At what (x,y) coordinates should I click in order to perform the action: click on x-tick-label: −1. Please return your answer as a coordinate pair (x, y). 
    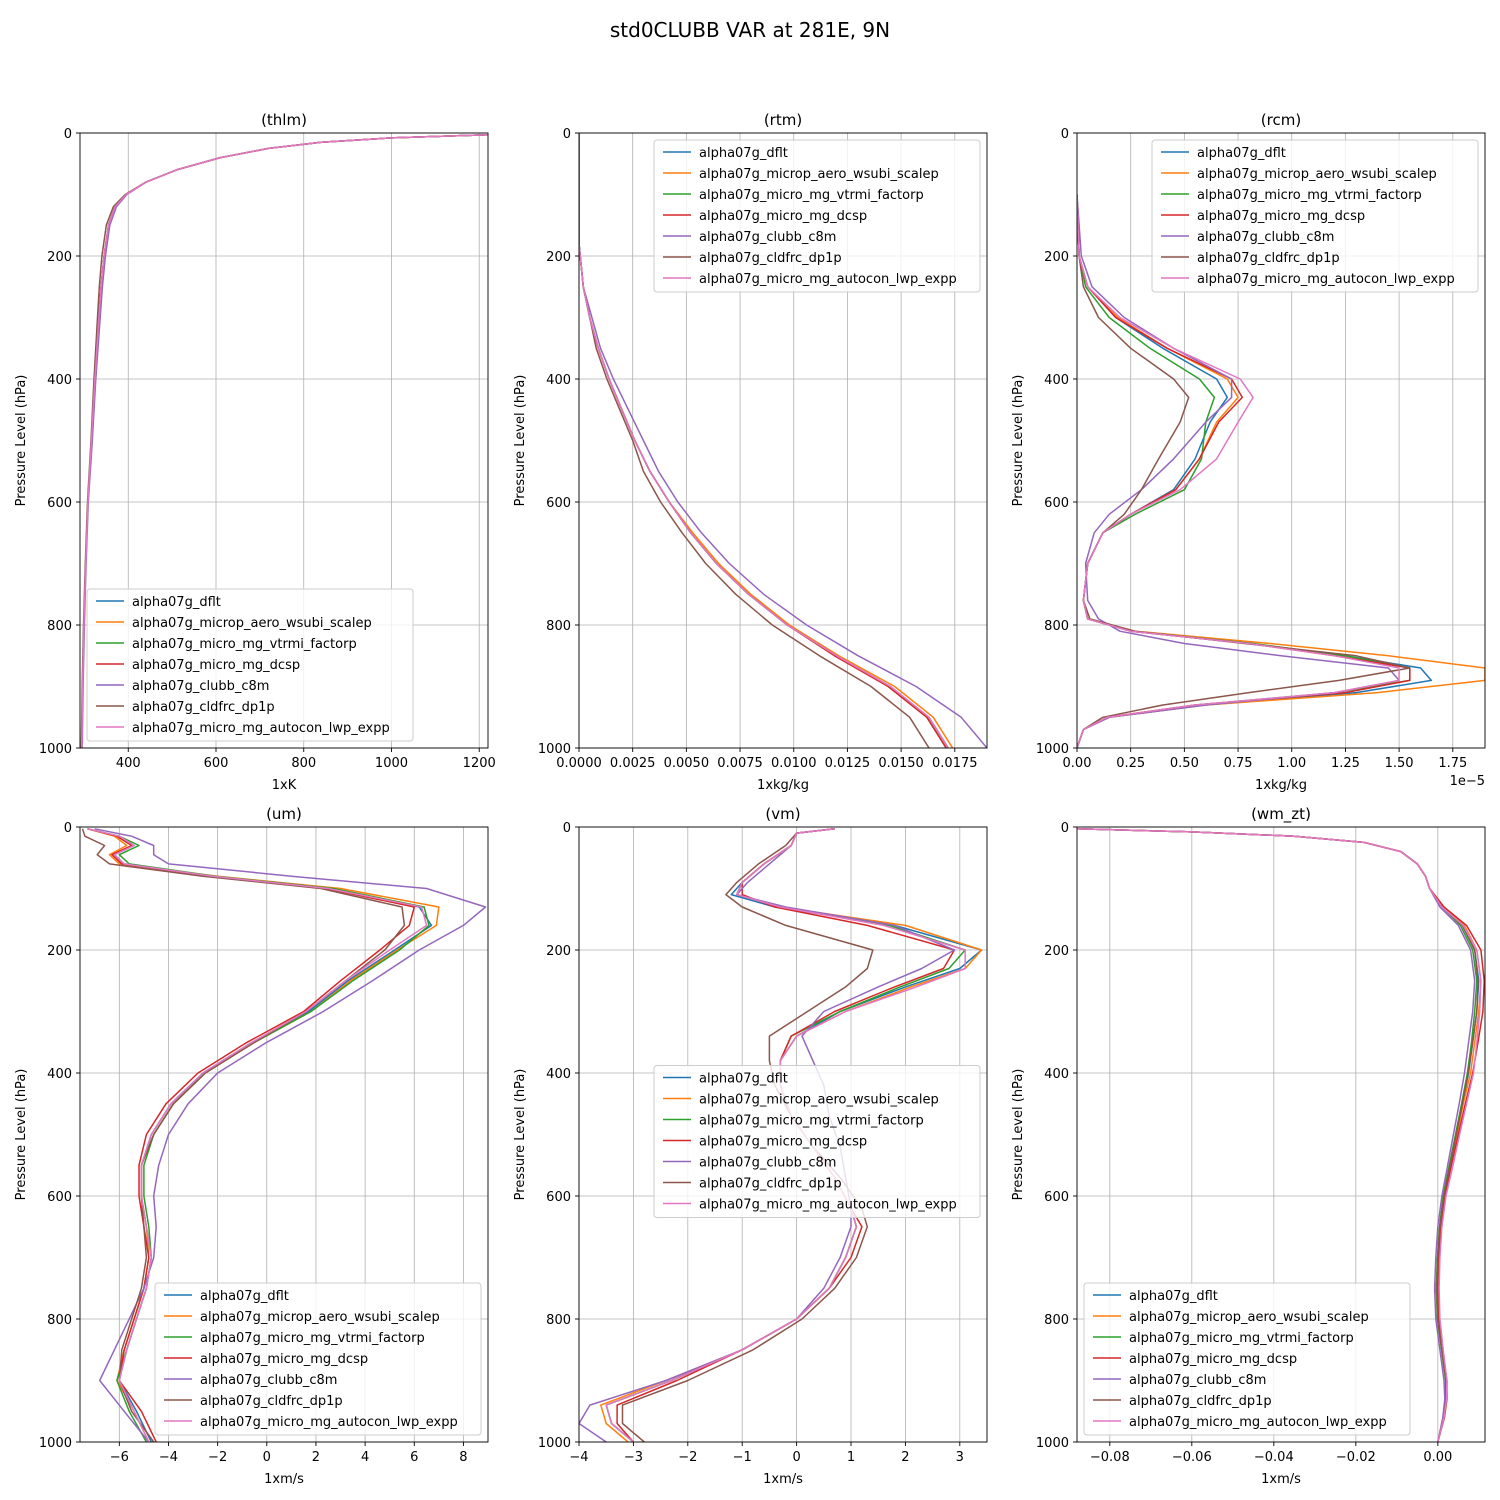
    Looking at the image, I should click on (742, 1457).